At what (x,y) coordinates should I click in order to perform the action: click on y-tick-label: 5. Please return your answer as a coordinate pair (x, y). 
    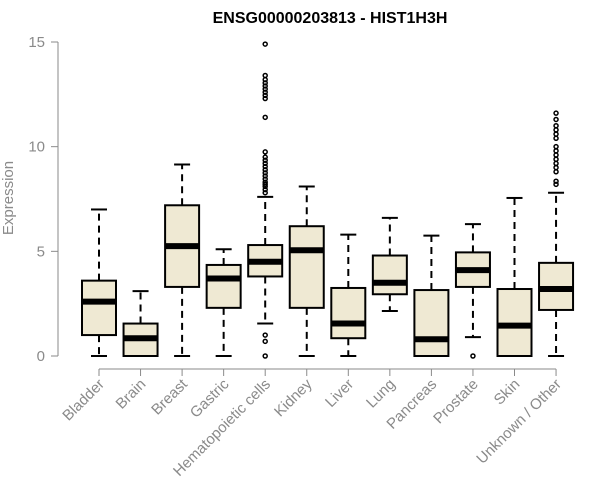
    Looking at the image, I should click on (41, 251).